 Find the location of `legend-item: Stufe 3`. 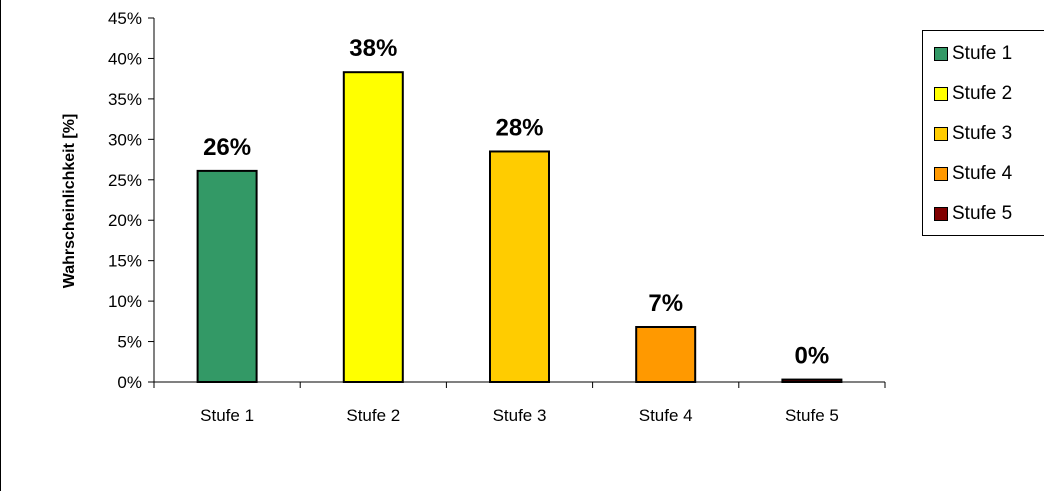

legend-item: Stufe 3 is located at coordinates (973, 134).